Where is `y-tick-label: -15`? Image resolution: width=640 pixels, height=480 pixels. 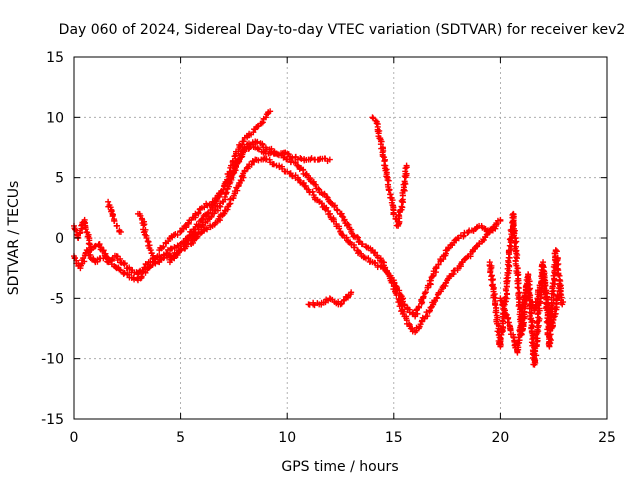
y-tick-label: -15 is located at coordinates (52, 420).